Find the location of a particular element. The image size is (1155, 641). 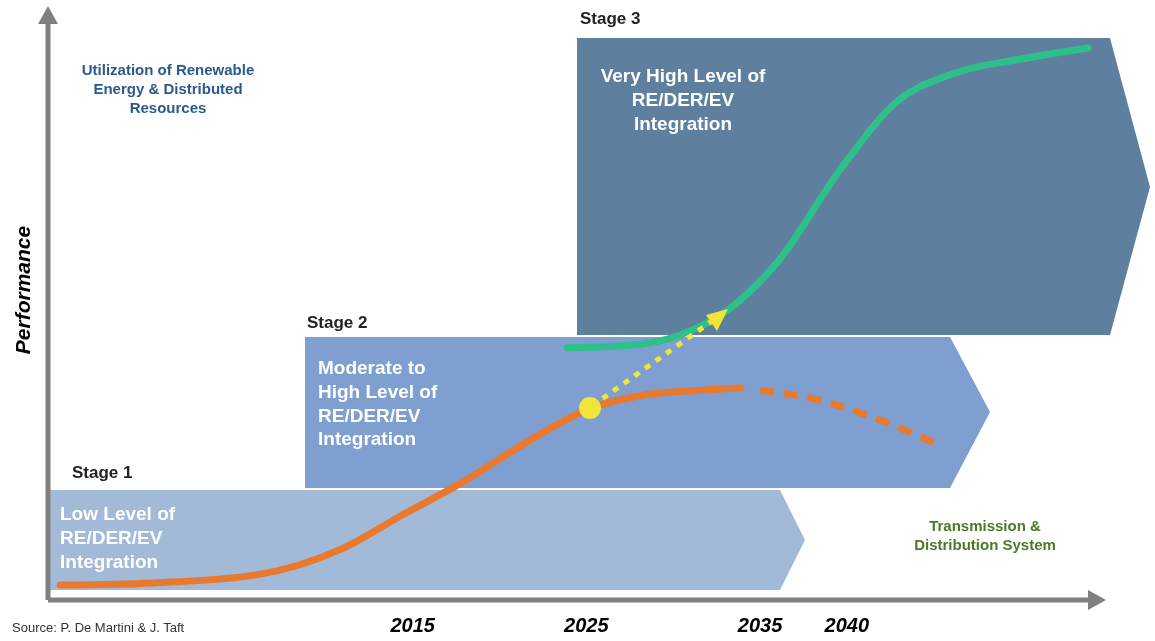

annotation: Transmission & Distribution System is located at coordinates (985, 535).